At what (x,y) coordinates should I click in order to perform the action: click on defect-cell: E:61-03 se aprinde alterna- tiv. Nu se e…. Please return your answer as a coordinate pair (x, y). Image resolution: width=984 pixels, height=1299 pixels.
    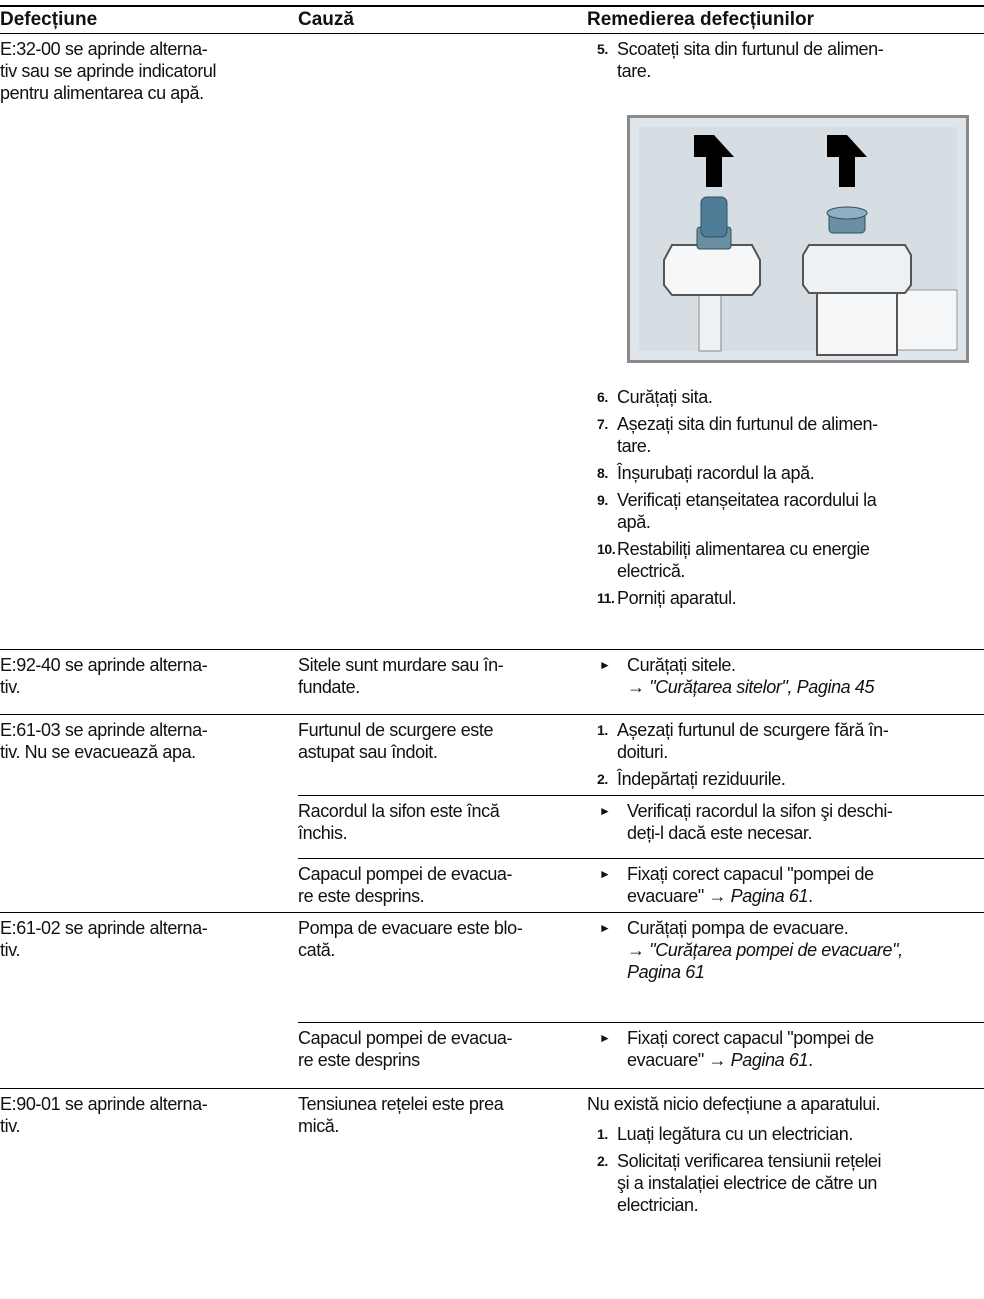
    Looking at the image, I should click on (149, 813).